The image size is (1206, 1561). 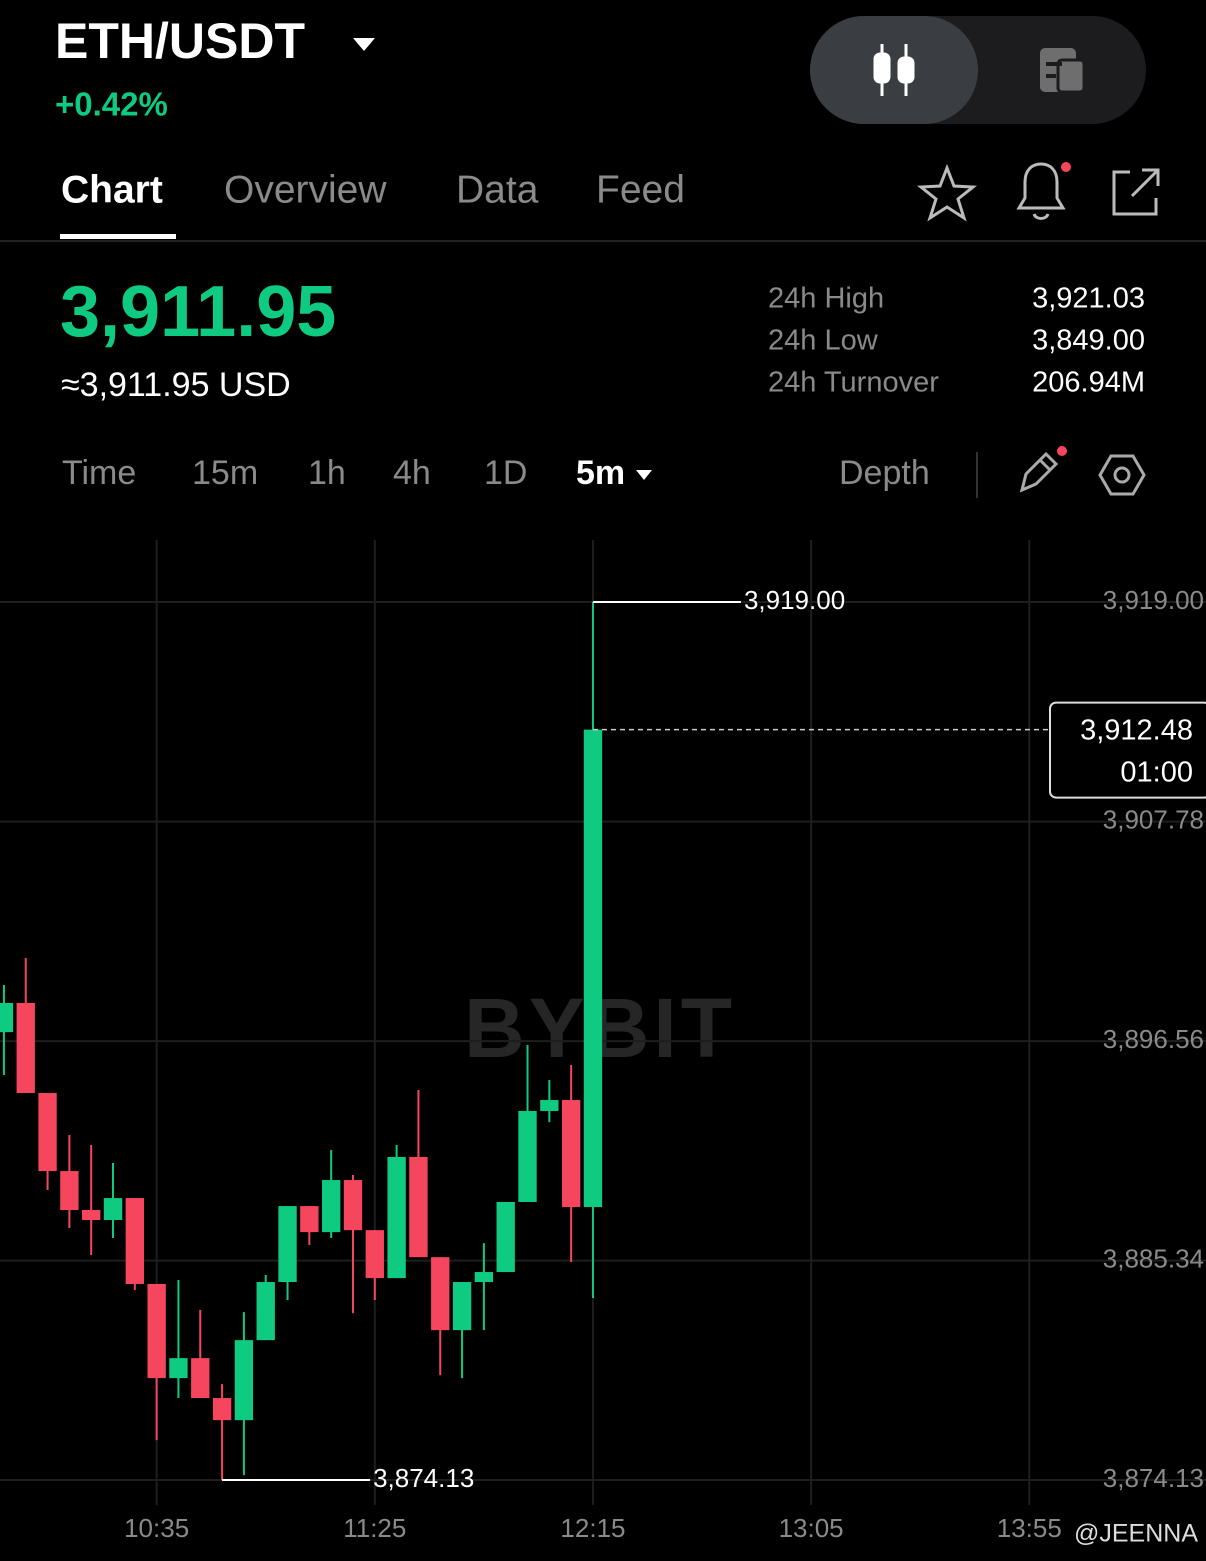 What do you see at coordinates (1122, 475) in the screenshot?
I see `settings-button` at bounding box center [1122, 475].